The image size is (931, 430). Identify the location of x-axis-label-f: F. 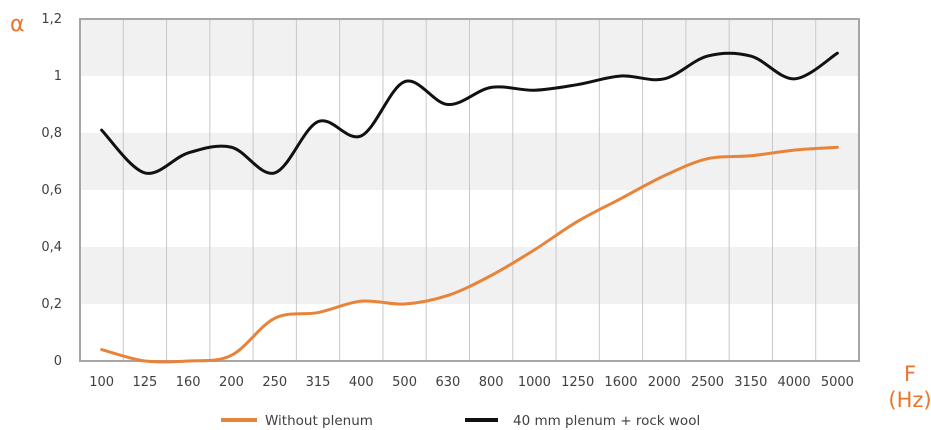
(910, 374).